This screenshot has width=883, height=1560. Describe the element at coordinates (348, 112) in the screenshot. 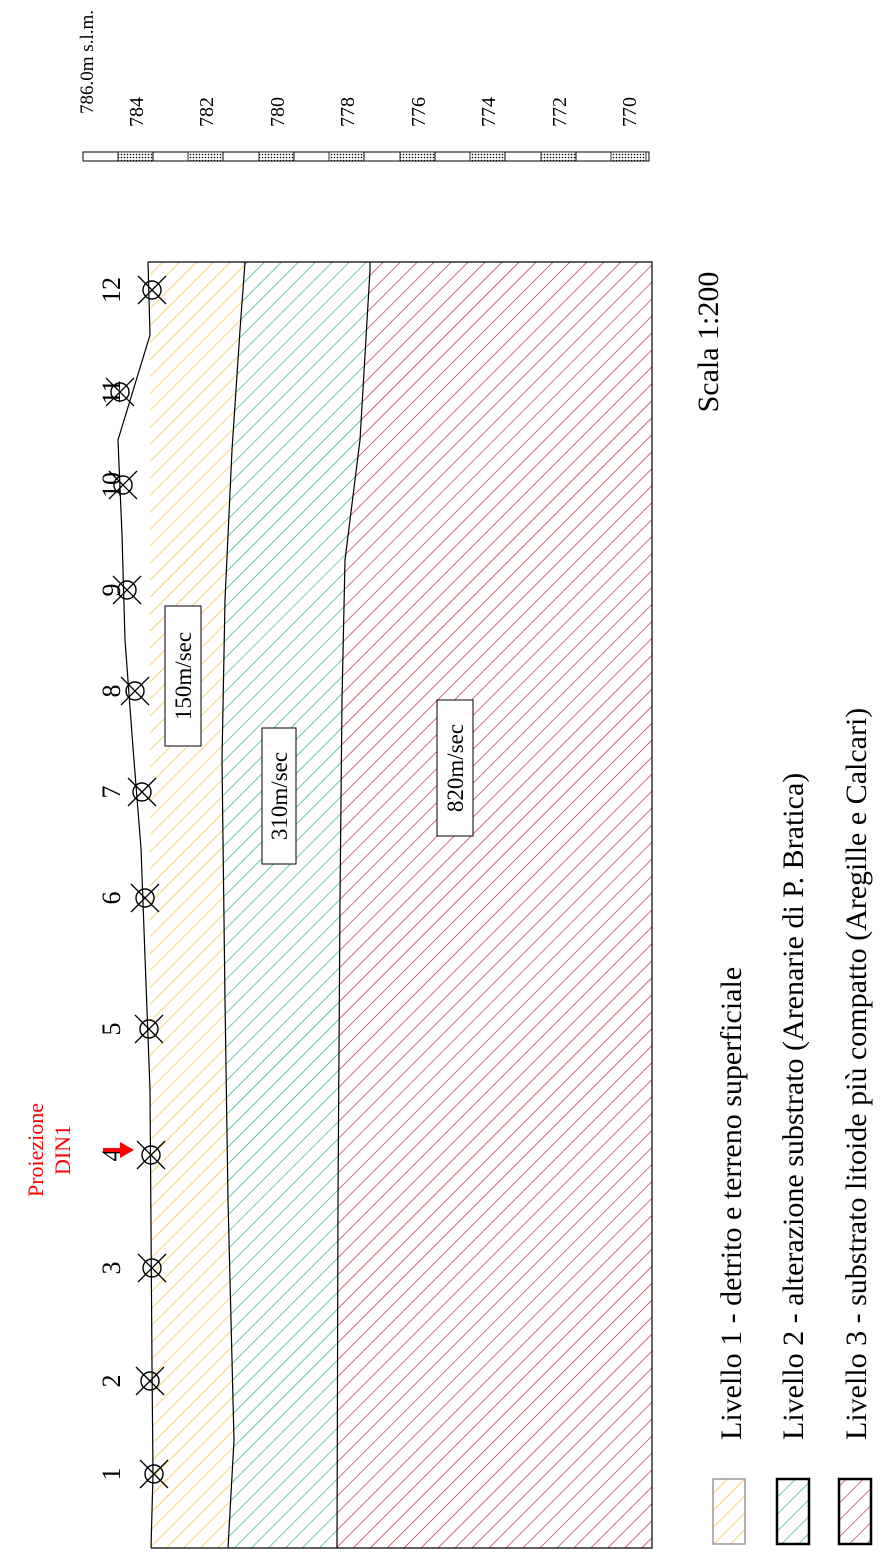

I see `elevation-tick-label: 778` at that location.